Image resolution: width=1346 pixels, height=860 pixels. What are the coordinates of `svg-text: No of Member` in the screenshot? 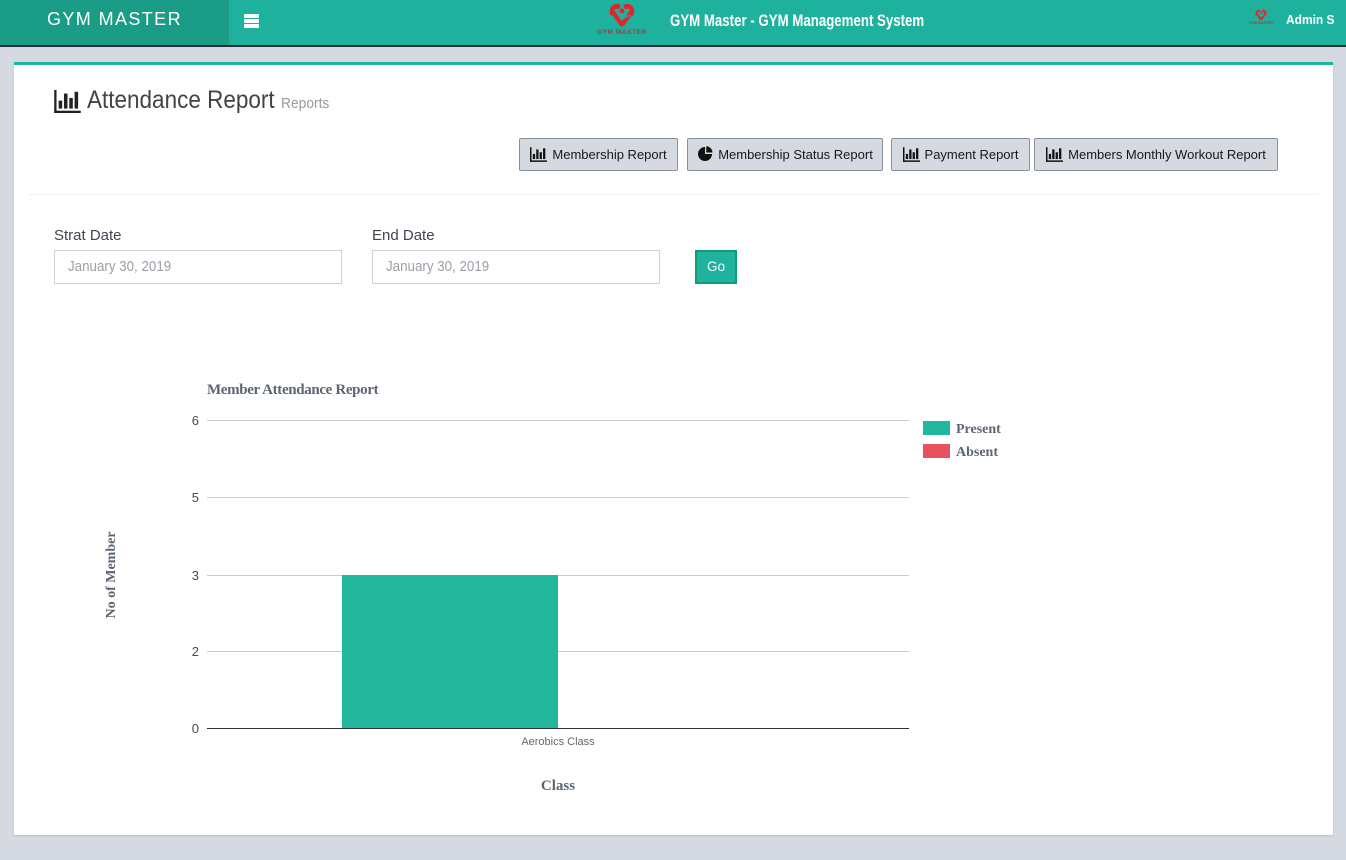 It's located at (111, 574).